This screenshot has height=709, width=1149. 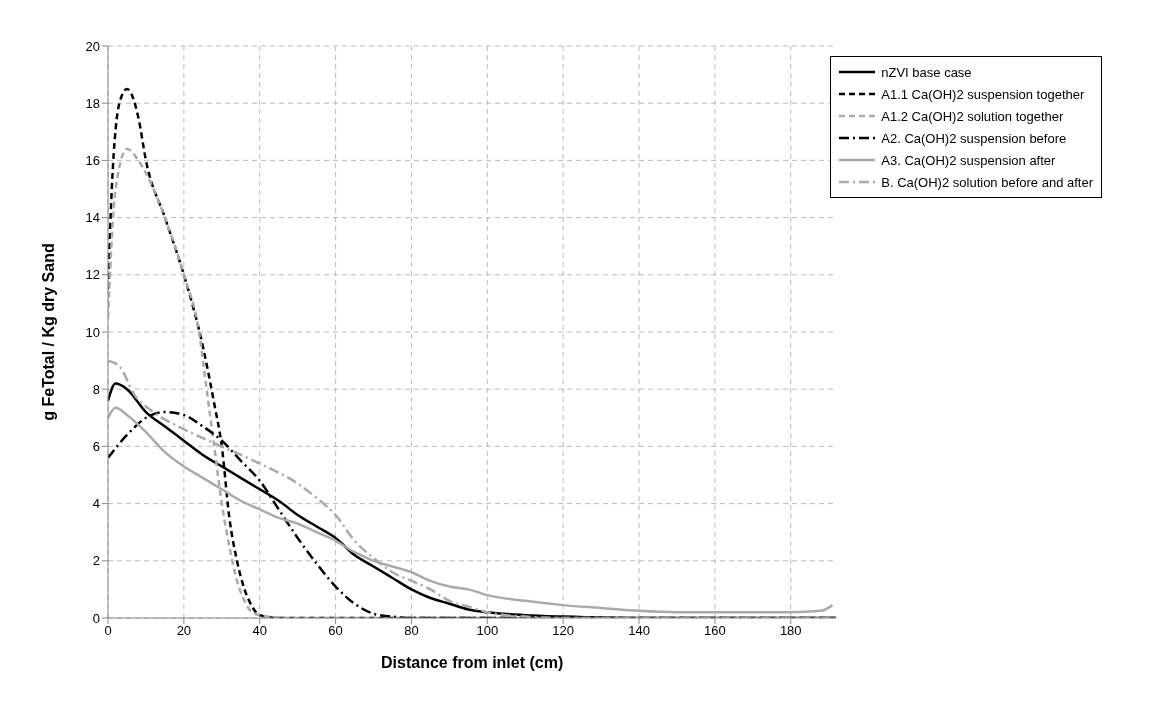 I want to click on legend-label: B. Ca(OH)2 solution before and after, so click(x=987, y=182).